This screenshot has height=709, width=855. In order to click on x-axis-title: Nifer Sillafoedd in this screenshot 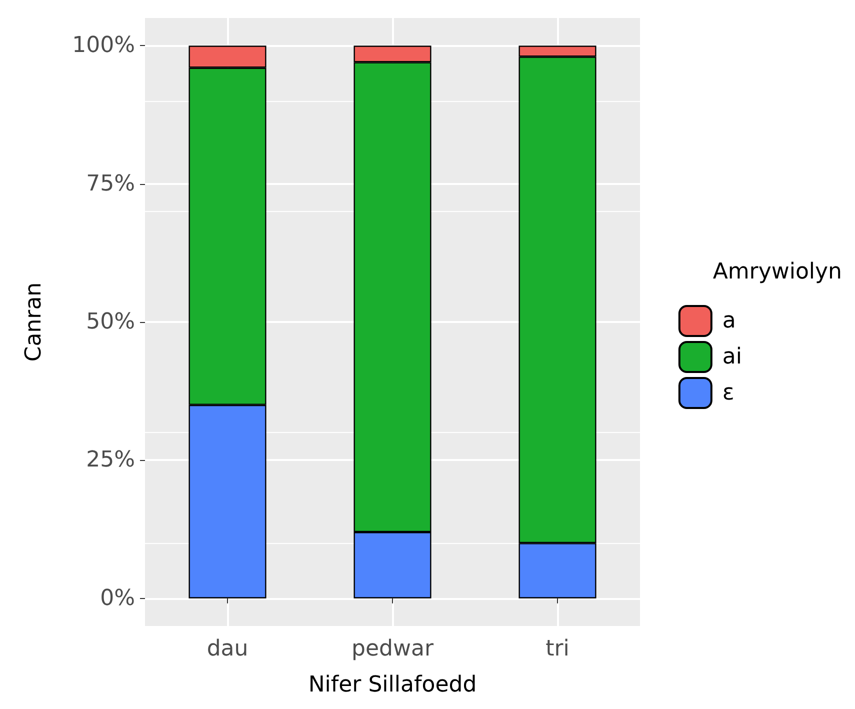, I will do `click(392, 685)`.